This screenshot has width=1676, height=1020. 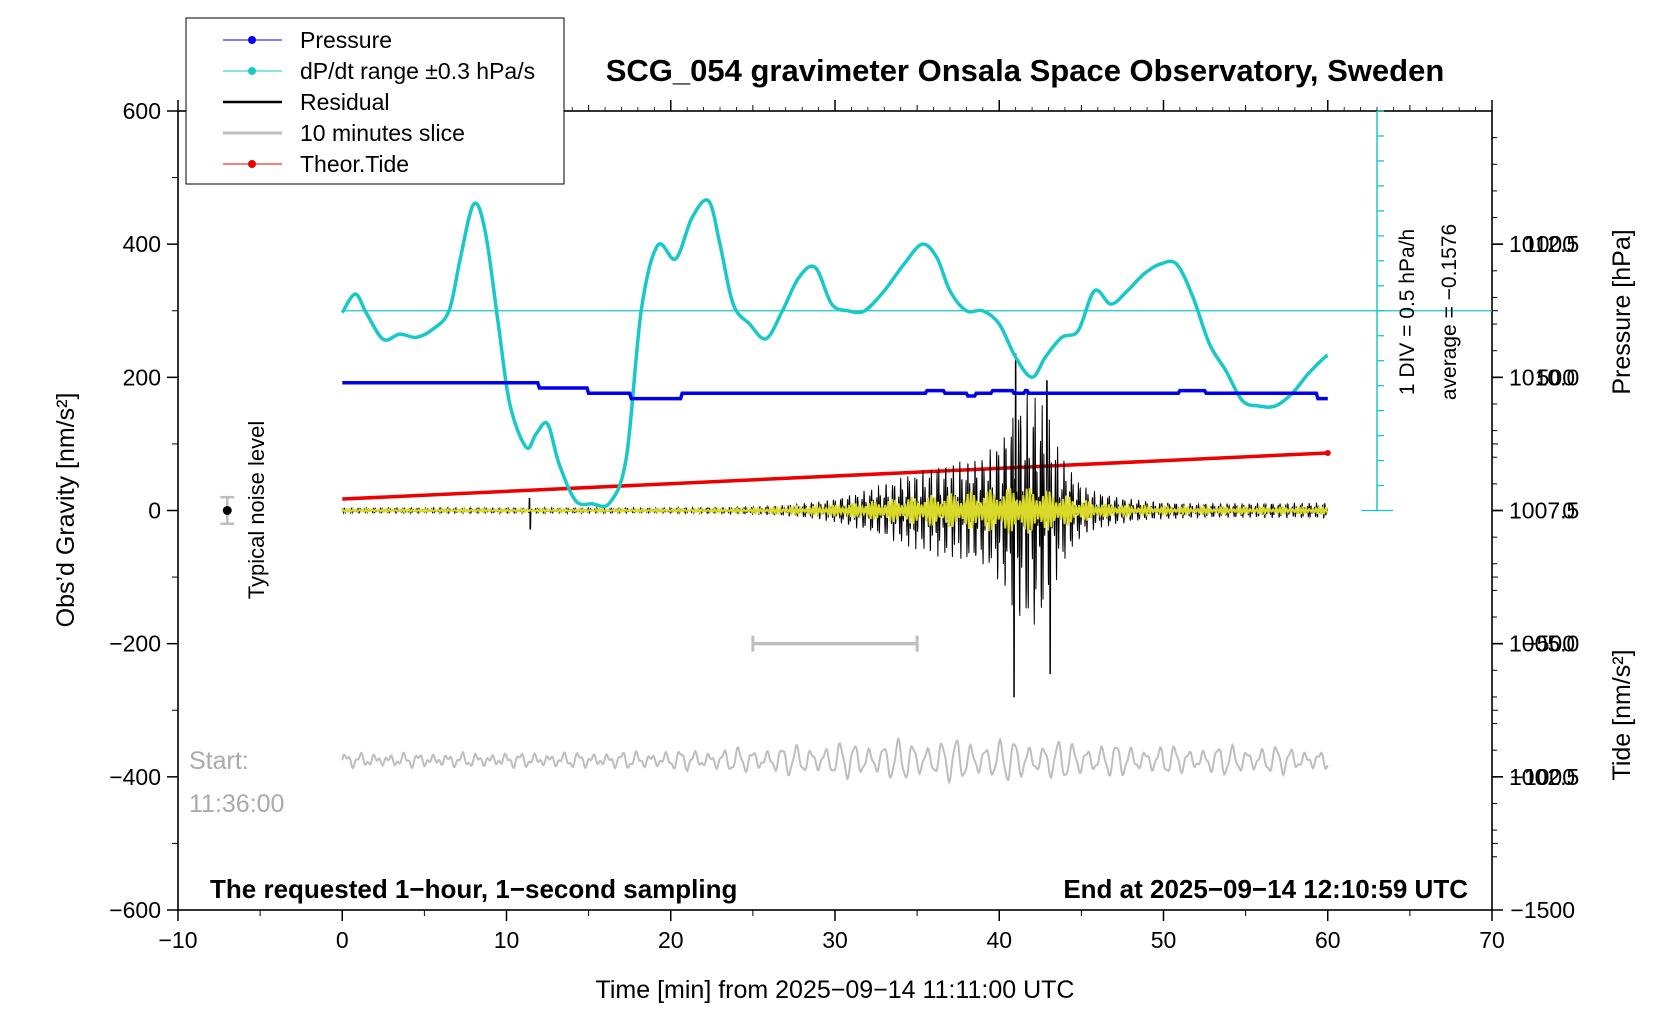 I want to click on bottom-right-note: End at 2025−09−14 12:10:59 UTC, so click(x=1265, y=889).